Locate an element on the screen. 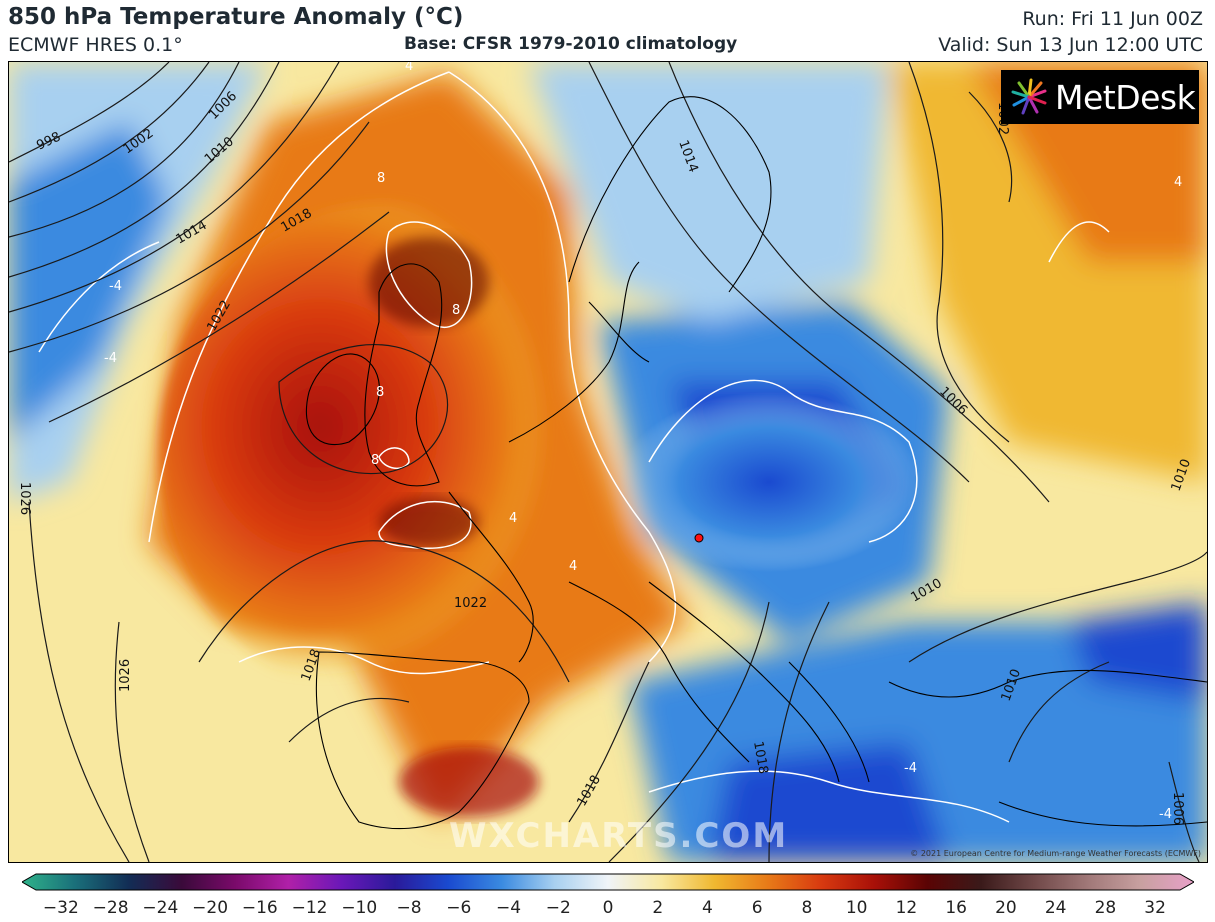 The width and height of the screenshot is (1215, 922). isobar-label: 1006 is located at coordinates (1177, 808).